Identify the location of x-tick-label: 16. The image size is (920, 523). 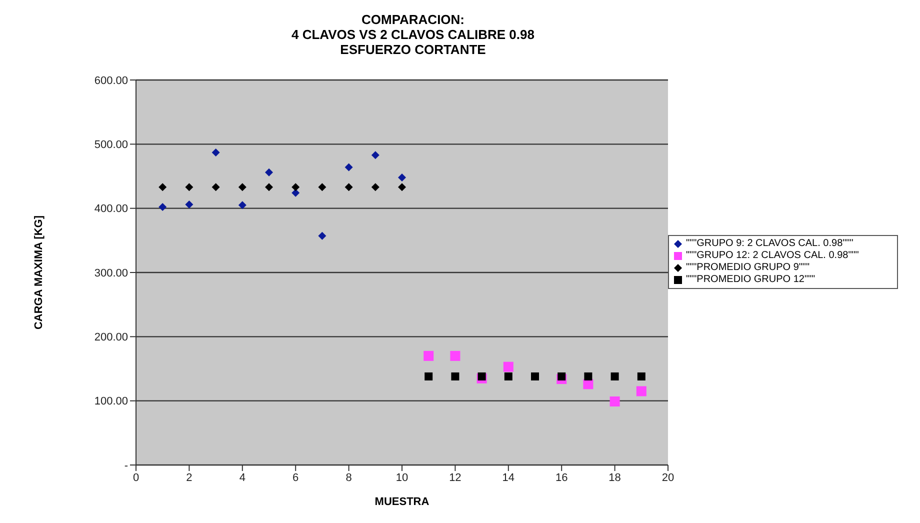
(561, 478).